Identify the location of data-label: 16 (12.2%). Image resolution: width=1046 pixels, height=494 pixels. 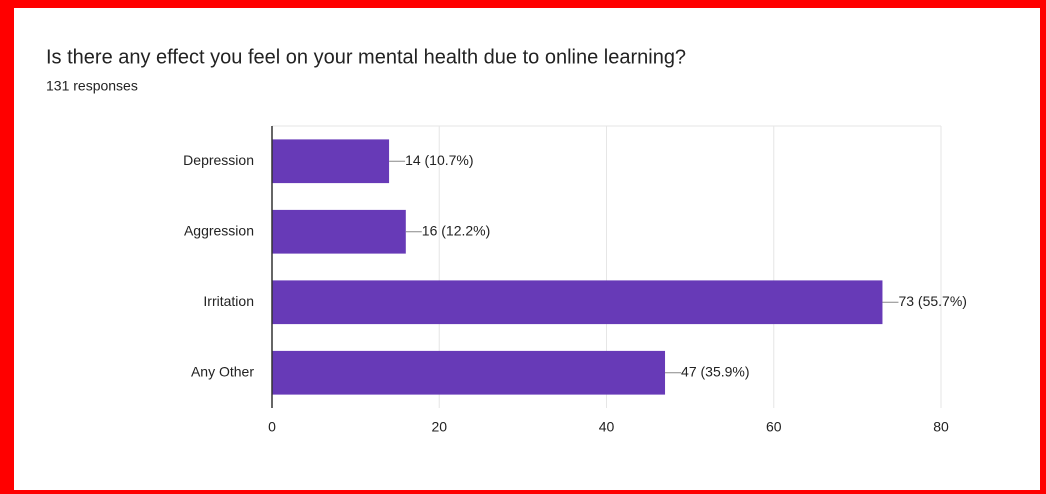
(456, 230).